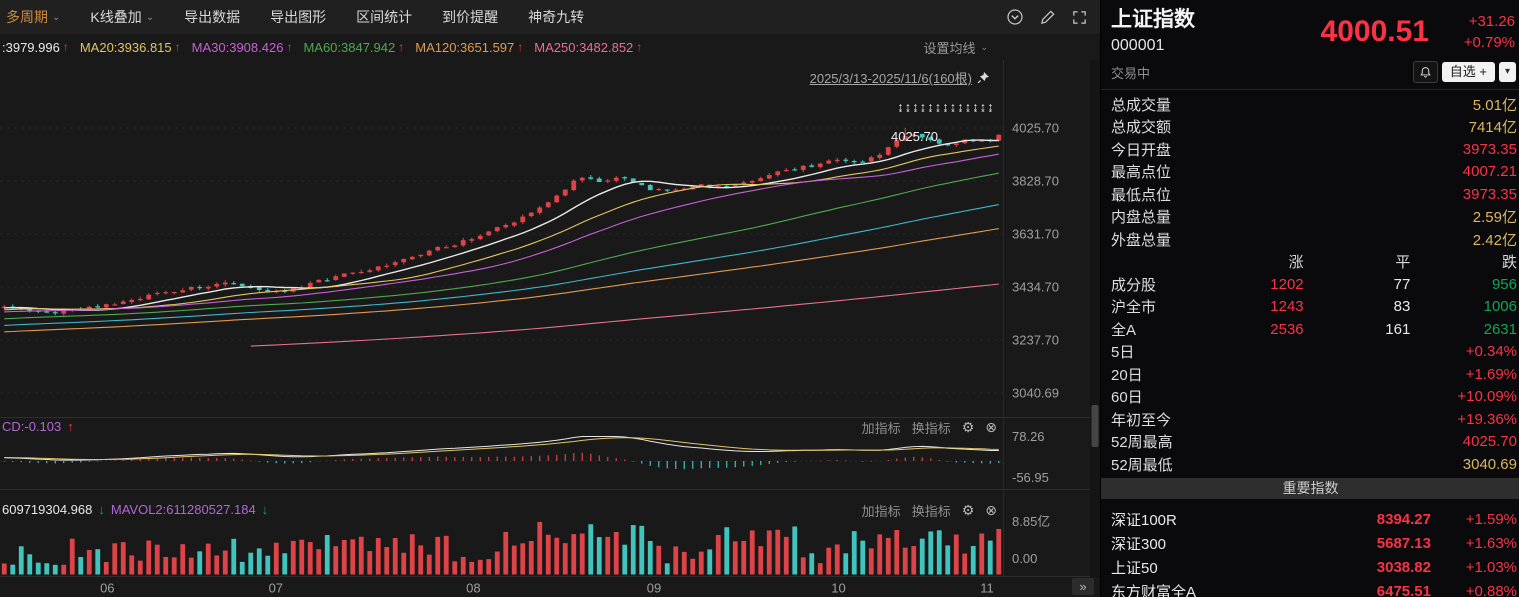 This screenshot has width=1519, height=597. I want to click on perf-label: 52周最低, so click(1142, 465).